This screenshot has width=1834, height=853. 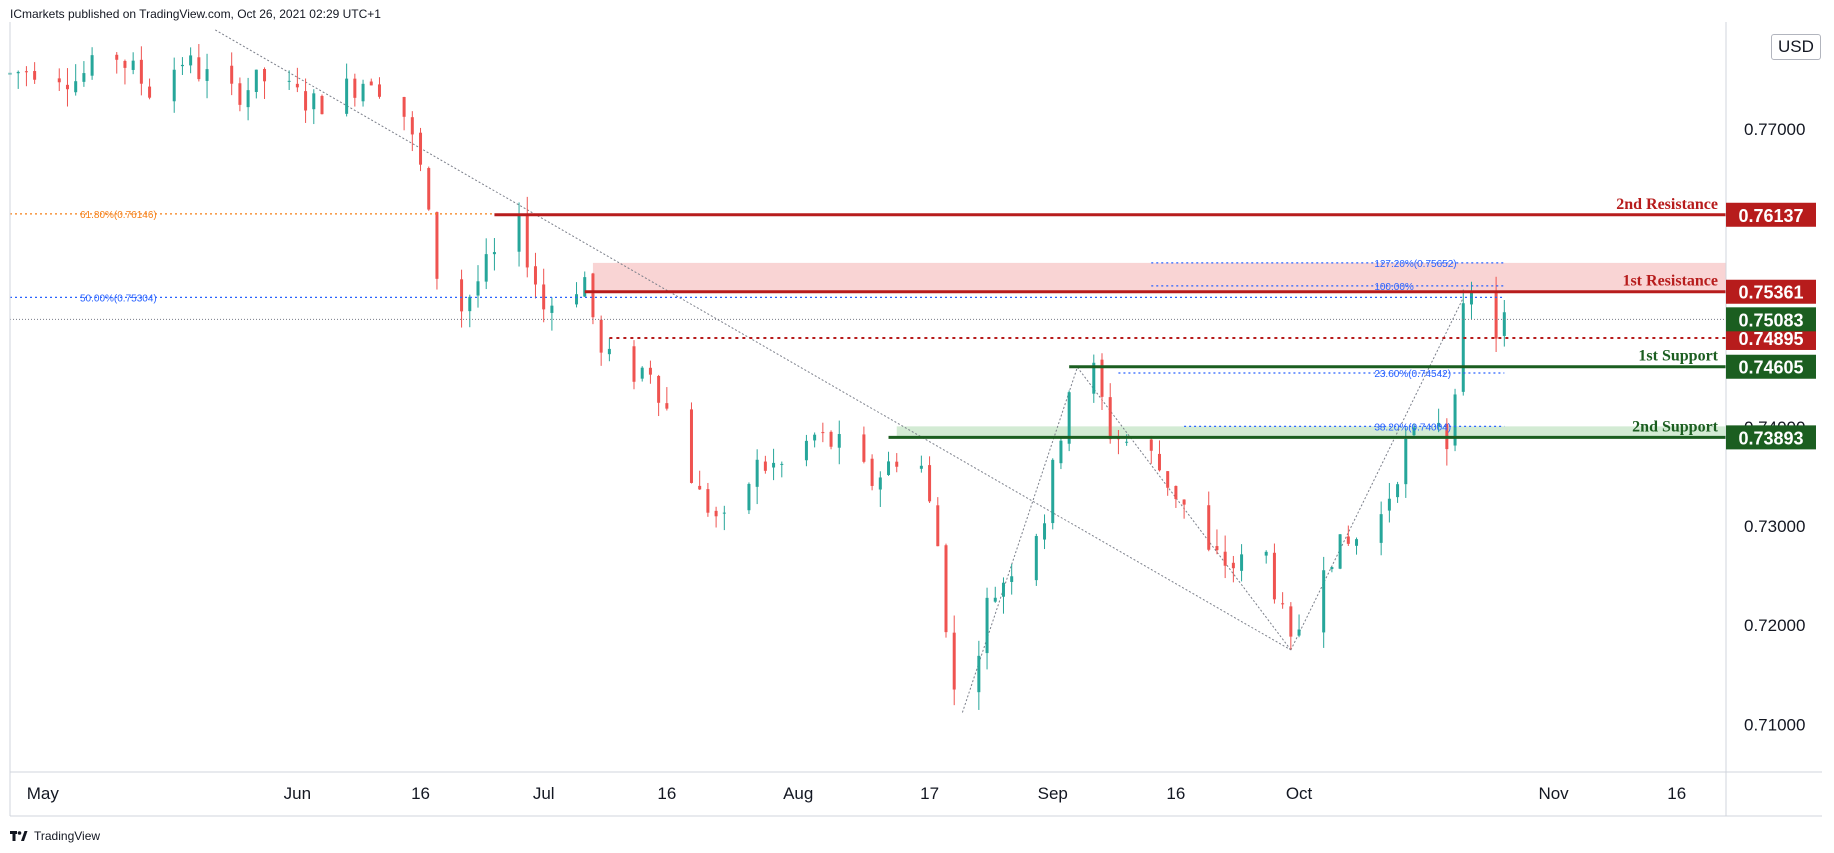 I want to click on fib-label: 100.00%, so click(x=1394, y=287).